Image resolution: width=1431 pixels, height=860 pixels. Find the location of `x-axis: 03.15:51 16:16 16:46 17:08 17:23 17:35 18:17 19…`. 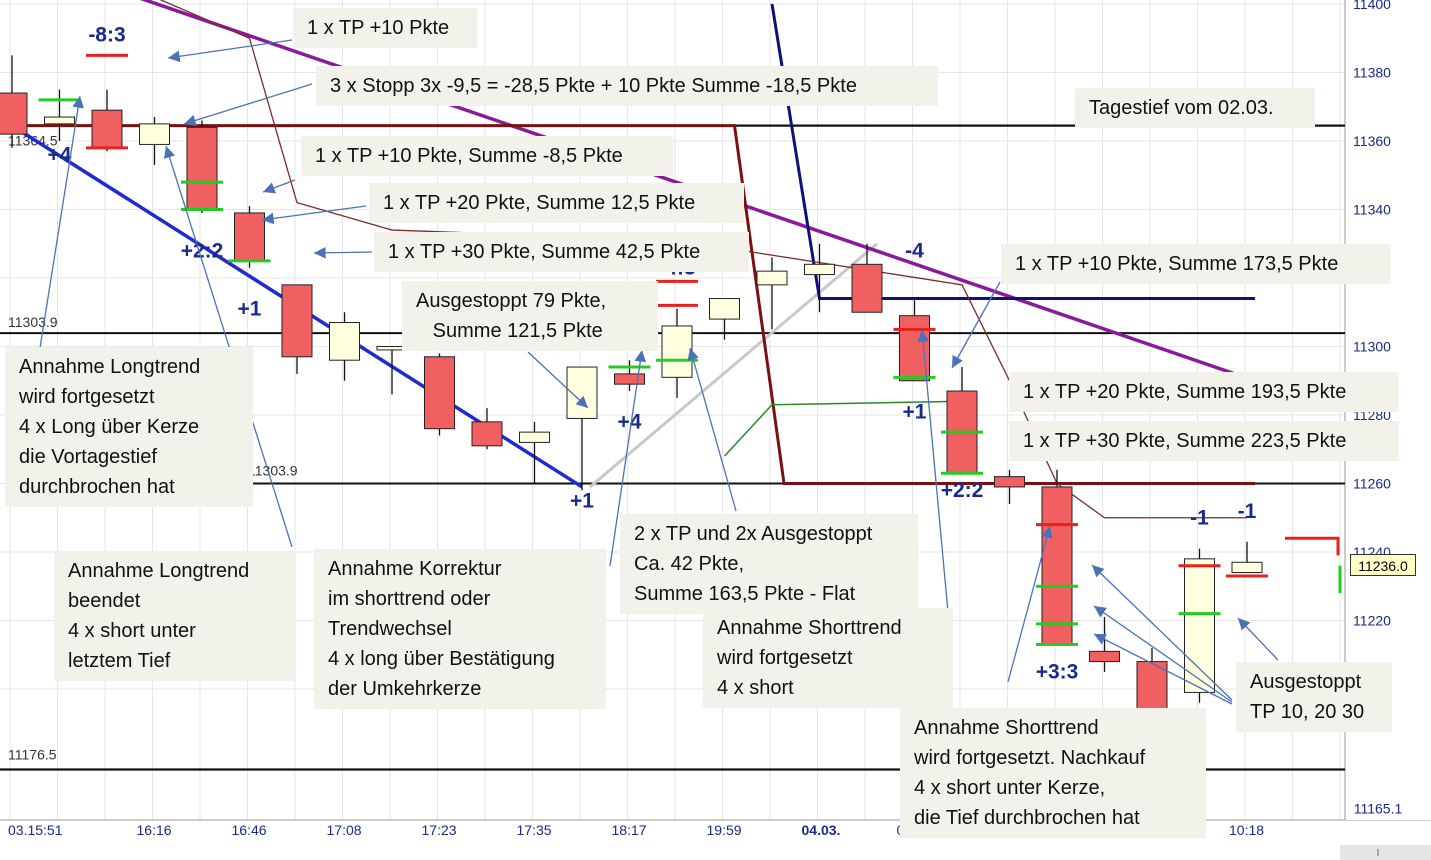

x-axis: 03.15:51 16:16 16:46 17:08 17:23 17:35 18:17 19… is located at coordinates (715, 840).